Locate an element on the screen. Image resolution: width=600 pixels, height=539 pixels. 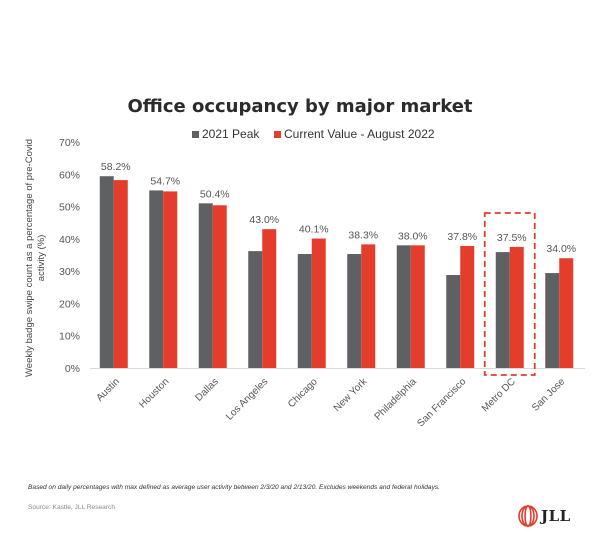
bar-peak-2021-austin is located at coordinates (106, 272).